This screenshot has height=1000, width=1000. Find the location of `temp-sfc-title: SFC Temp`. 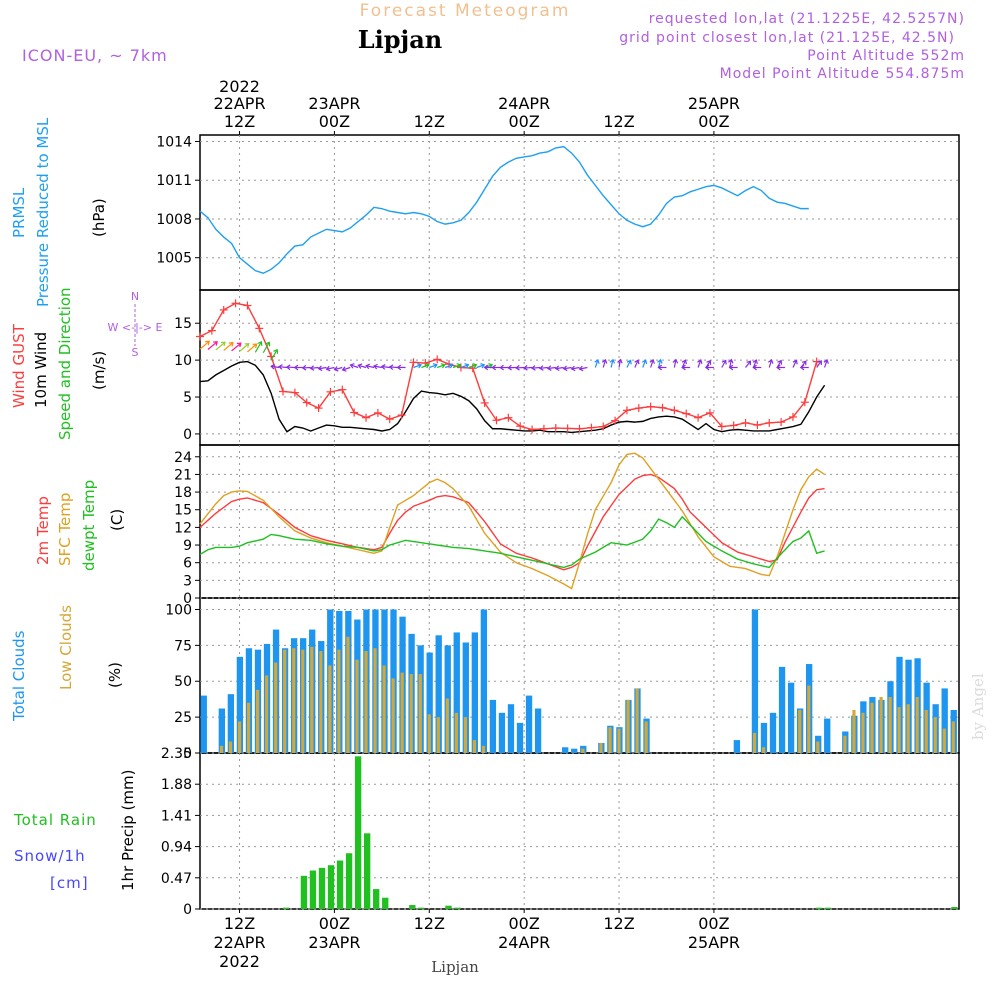

temp-sfc-title: SFC Temp is located at coordinates (65, 529).